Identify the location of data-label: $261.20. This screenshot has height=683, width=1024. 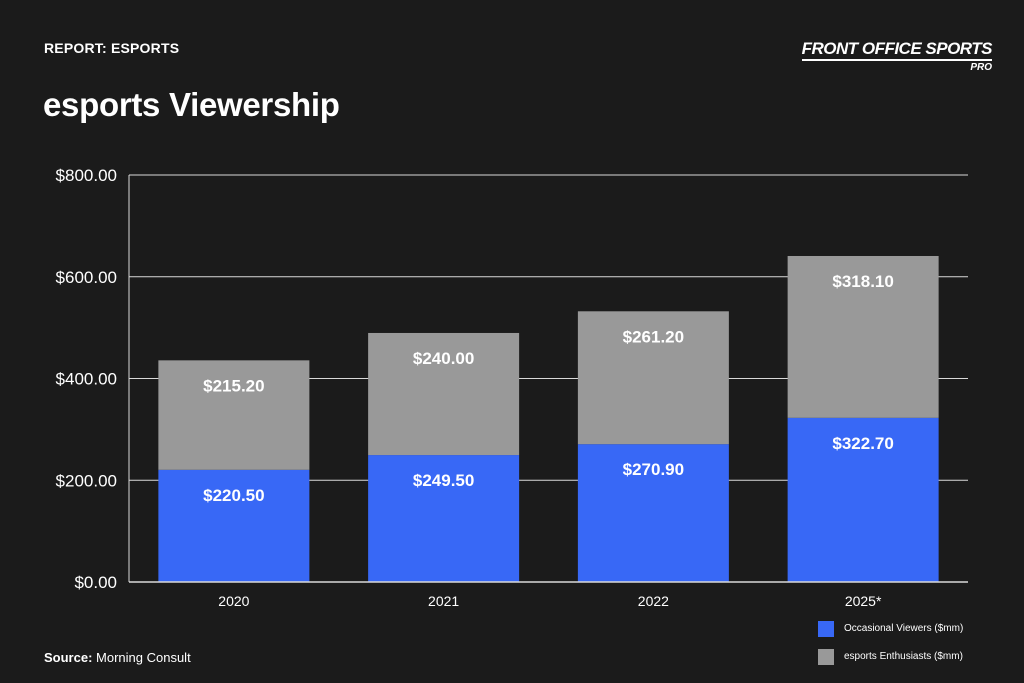
(653, 336).